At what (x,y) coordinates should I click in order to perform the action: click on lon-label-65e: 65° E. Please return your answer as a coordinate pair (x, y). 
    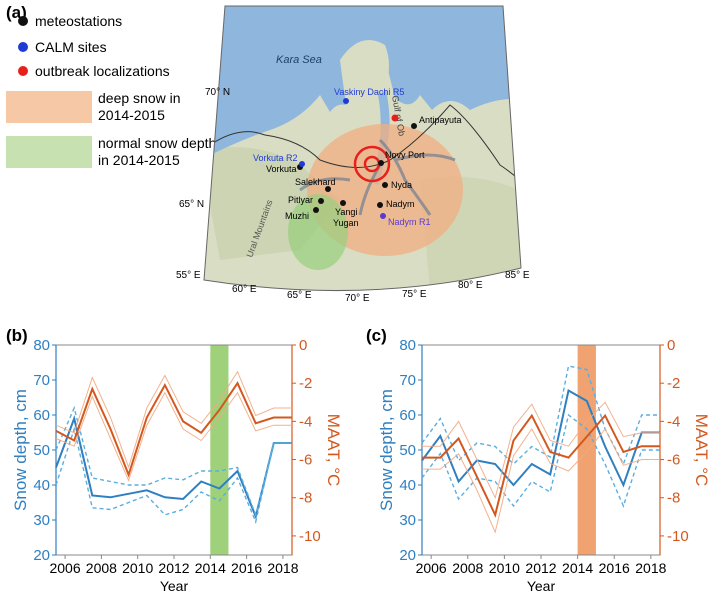
    Looking at the image, I should click on (299, 295).